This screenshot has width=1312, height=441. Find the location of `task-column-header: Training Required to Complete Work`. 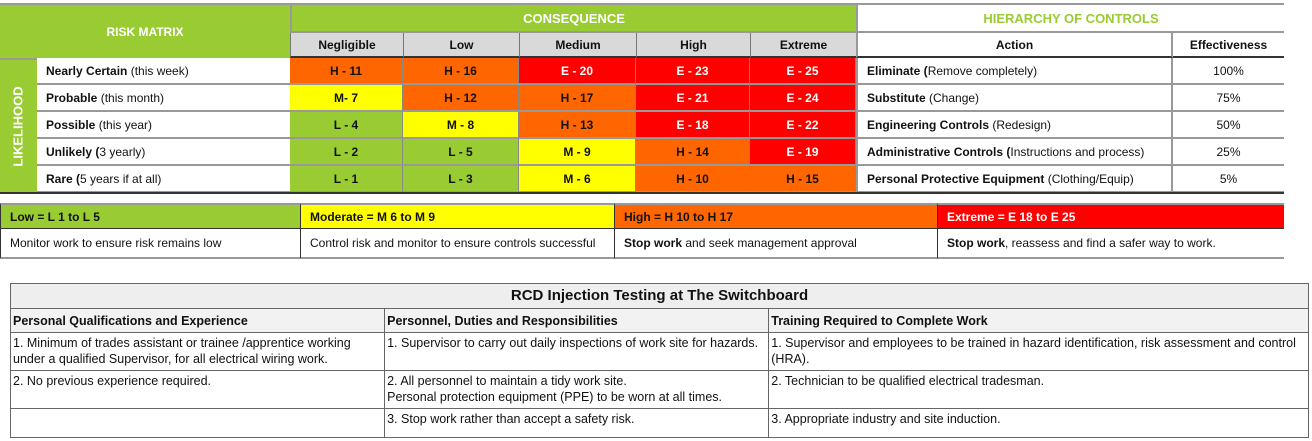

task-column-header: Training Required to Complete Work is located at coordinates (1038, 320).